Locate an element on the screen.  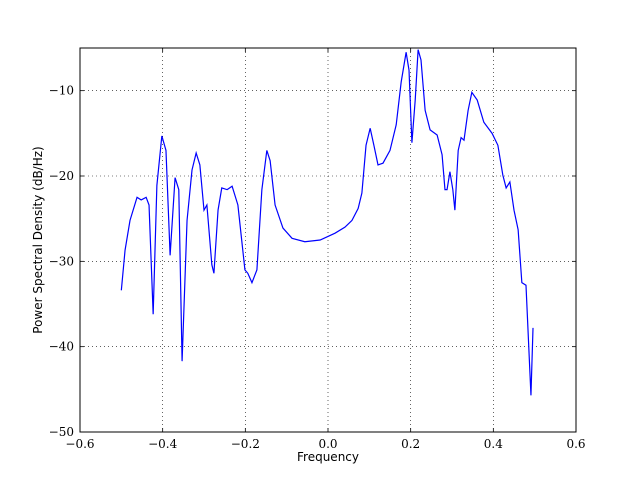
x-tick-label: 0.0 is located at coordinates (327, 444).